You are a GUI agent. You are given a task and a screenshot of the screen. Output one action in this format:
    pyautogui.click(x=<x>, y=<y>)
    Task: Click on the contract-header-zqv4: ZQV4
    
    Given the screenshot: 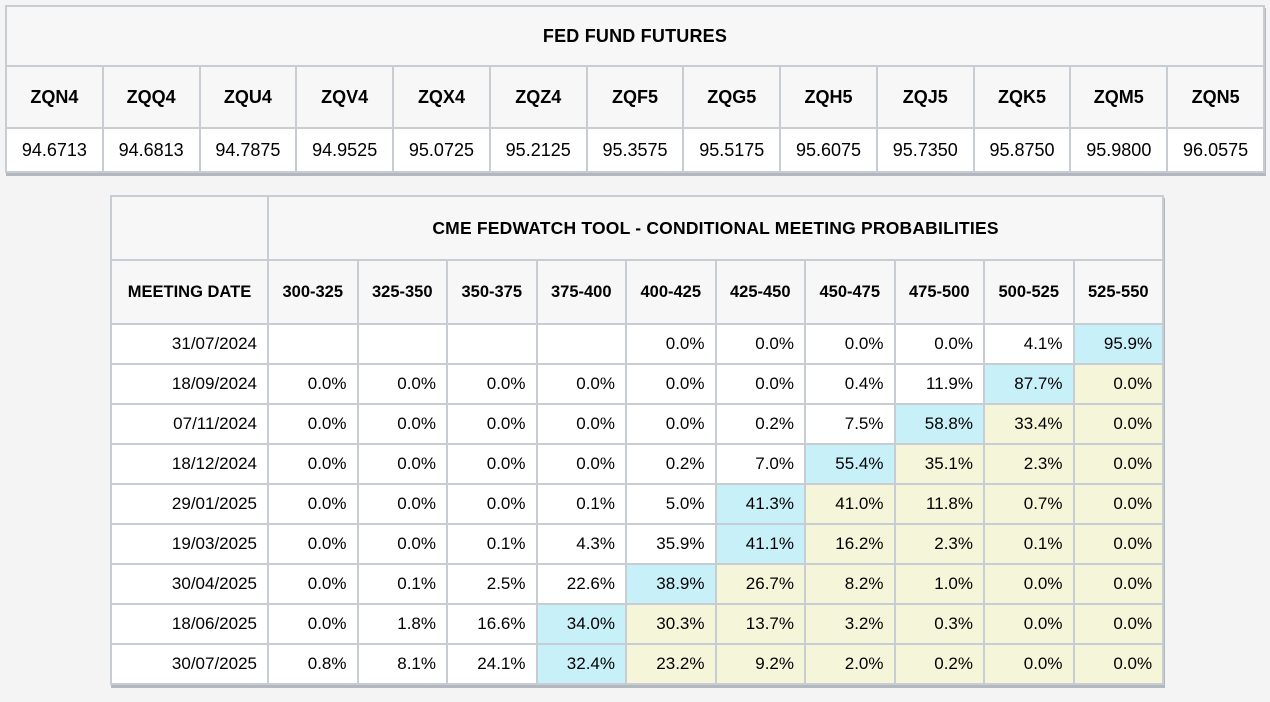 What is the action you would take?
    pyautogui.click(x=345, y=97)
    